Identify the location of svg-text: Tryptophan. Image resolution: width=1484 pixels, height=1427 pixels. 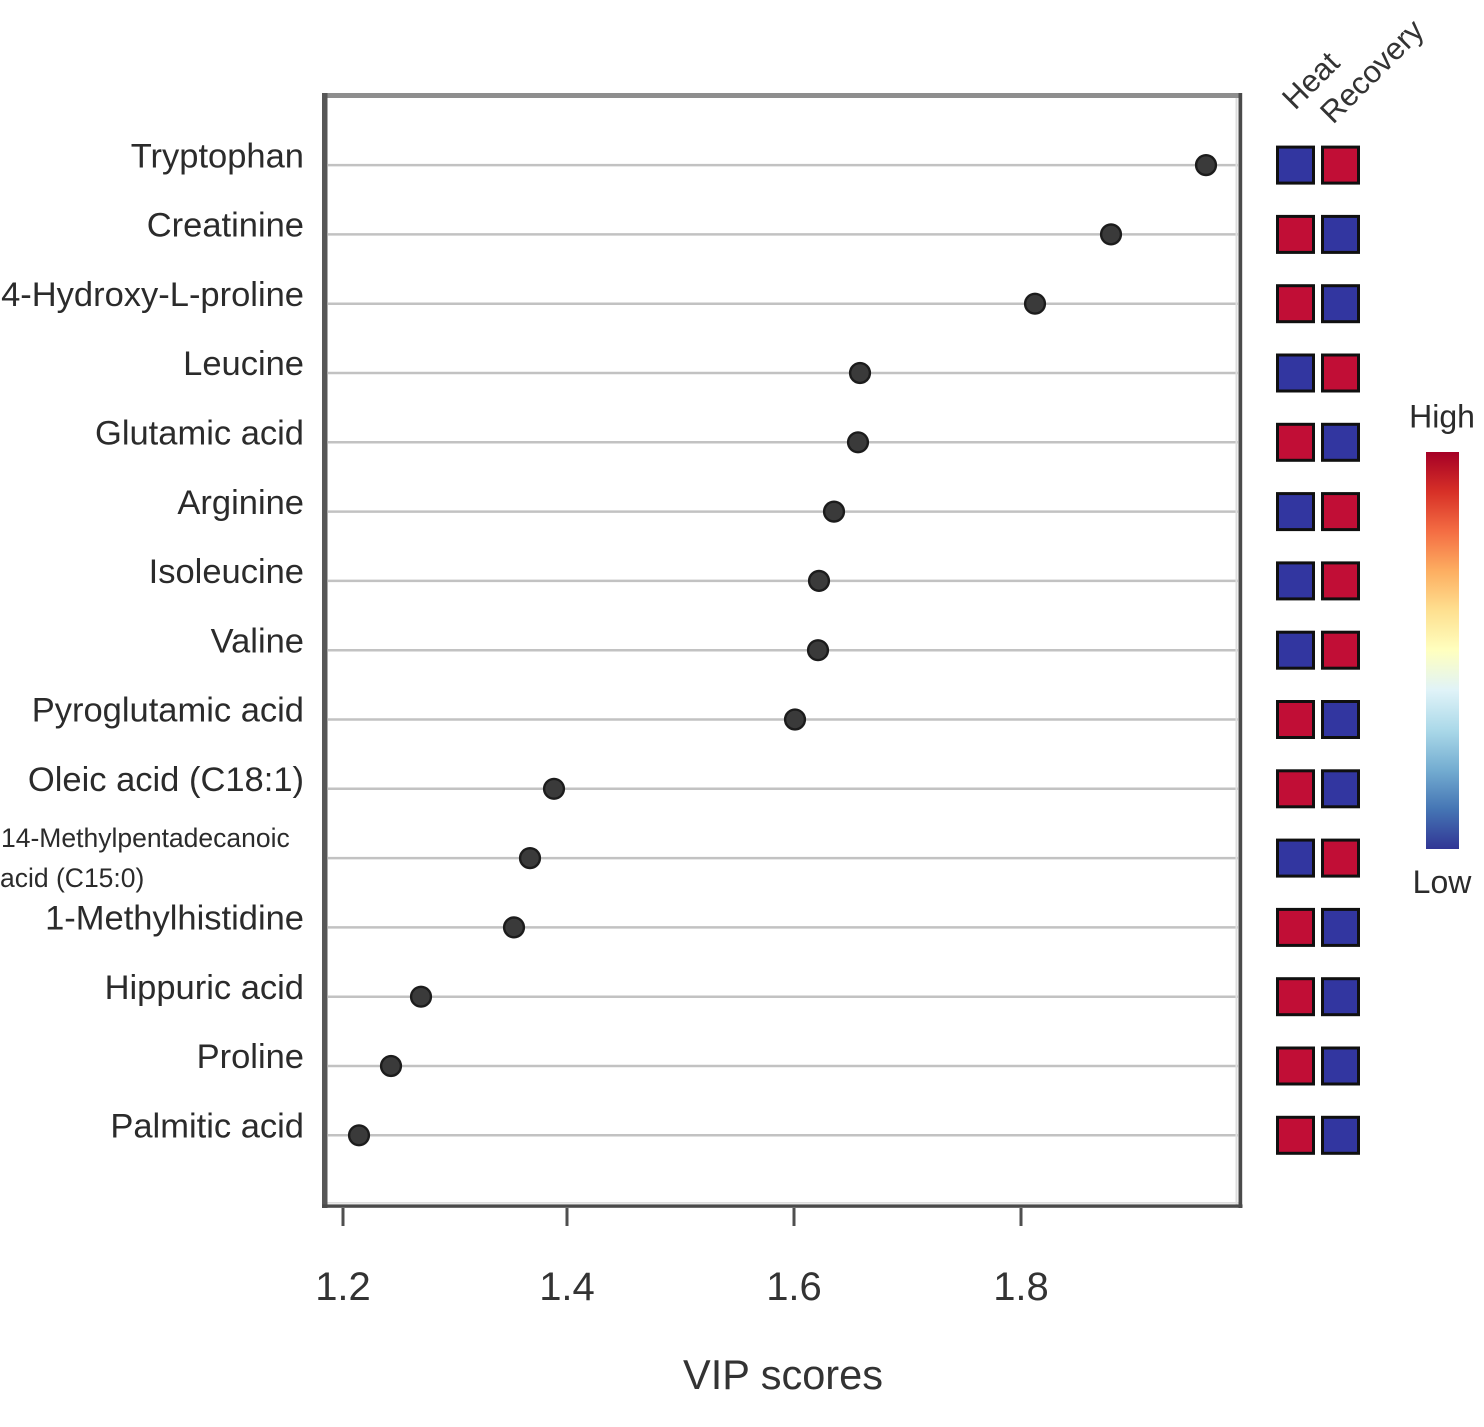
(217, 156).